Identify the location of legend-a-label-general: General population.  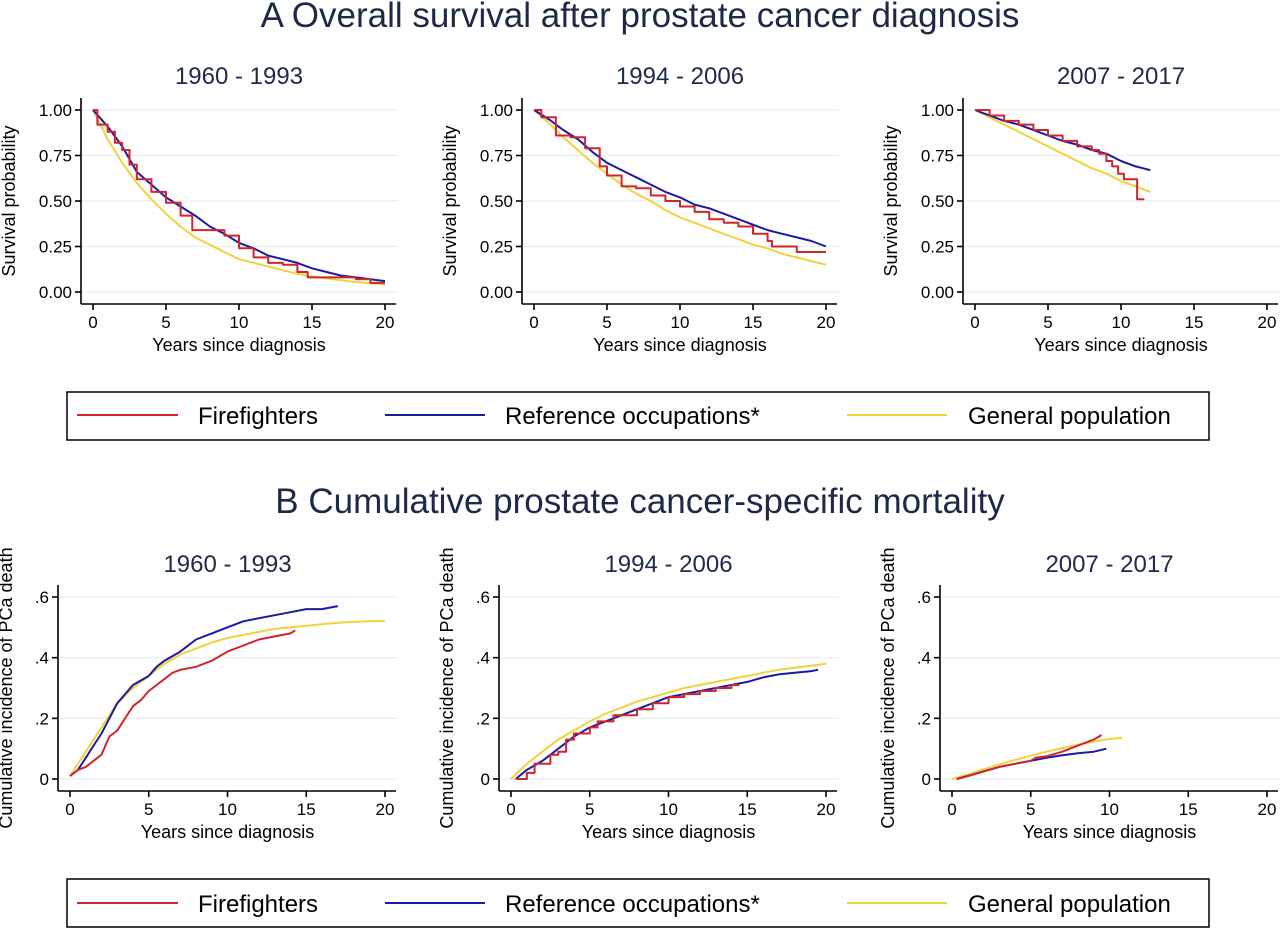
(1069, 416).